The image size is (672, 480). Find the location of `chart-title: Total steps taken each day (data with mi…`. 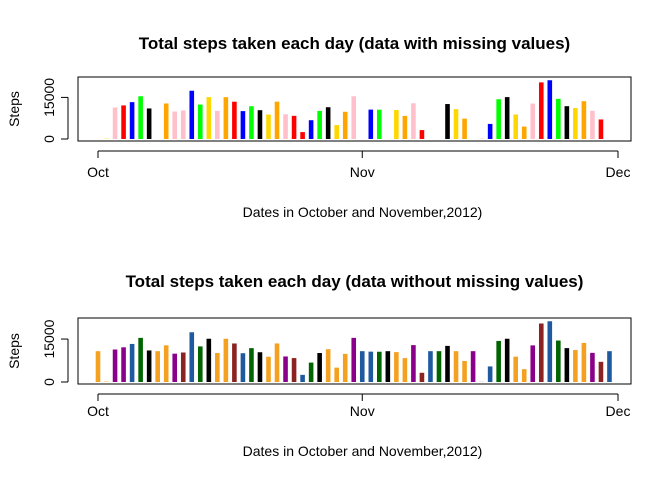

chart-title: Total steps taken each day (data with mi… is located at coordinates (354, 43).